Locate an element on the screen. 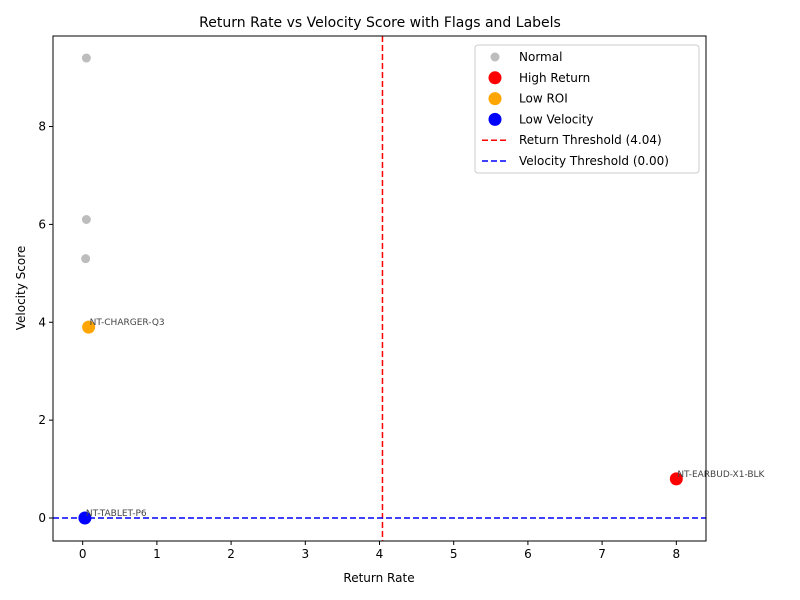 Image resolution: width=800 pixels, height=600 pixels. x-tick-label: 0 is located at coordinates (83, 554).